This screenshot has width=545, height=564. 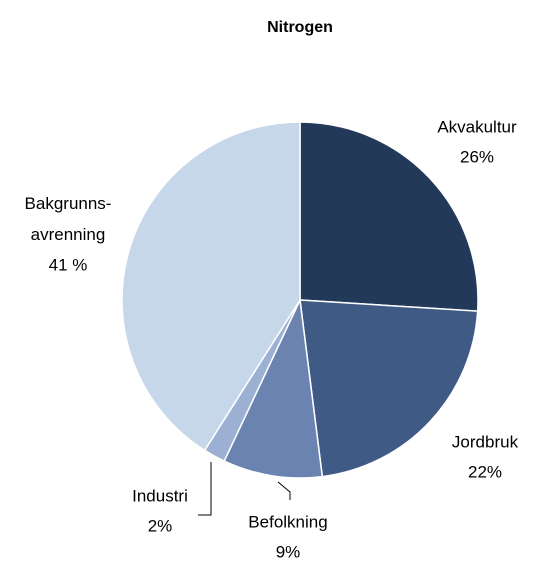 I want to click on slice-label: Befolkning, so click(x=287, y=521).